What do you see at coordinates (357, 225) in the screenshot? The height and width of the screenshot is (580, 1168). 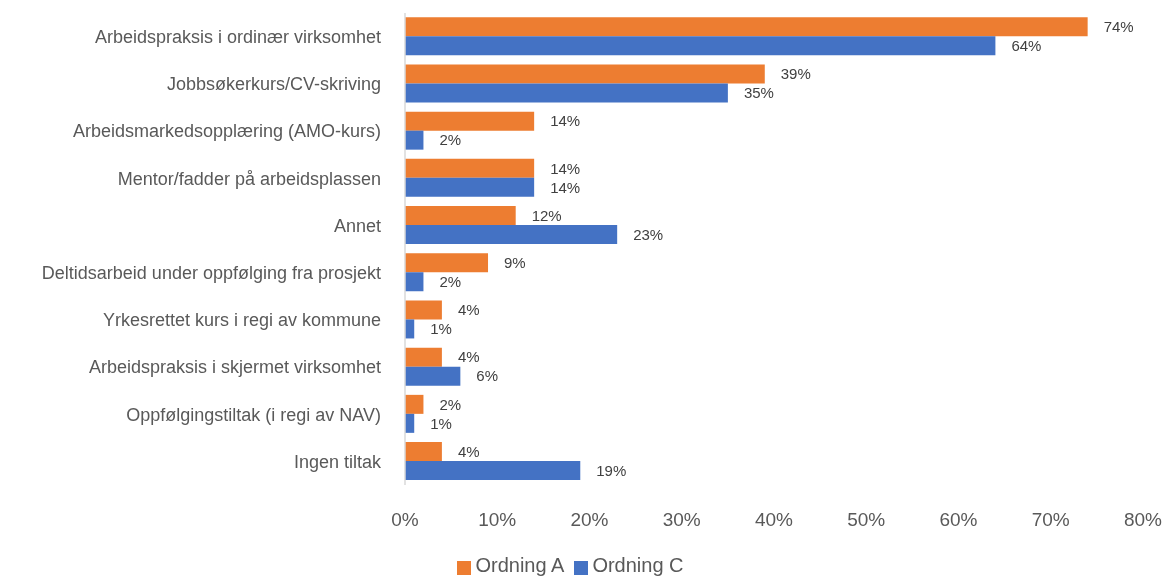 I see `y-tick-label: Annet` at bounding box center [357, 225].